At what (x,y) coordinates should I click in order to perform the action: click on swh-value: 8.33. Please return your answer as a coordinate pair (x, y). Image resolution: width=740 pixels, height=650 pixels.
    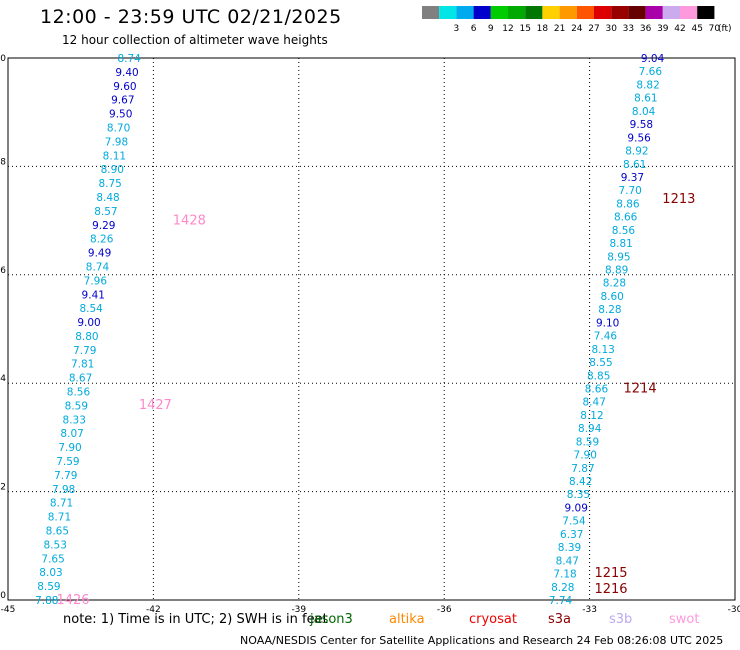
    Looking at the image, I should click on (74, 420).